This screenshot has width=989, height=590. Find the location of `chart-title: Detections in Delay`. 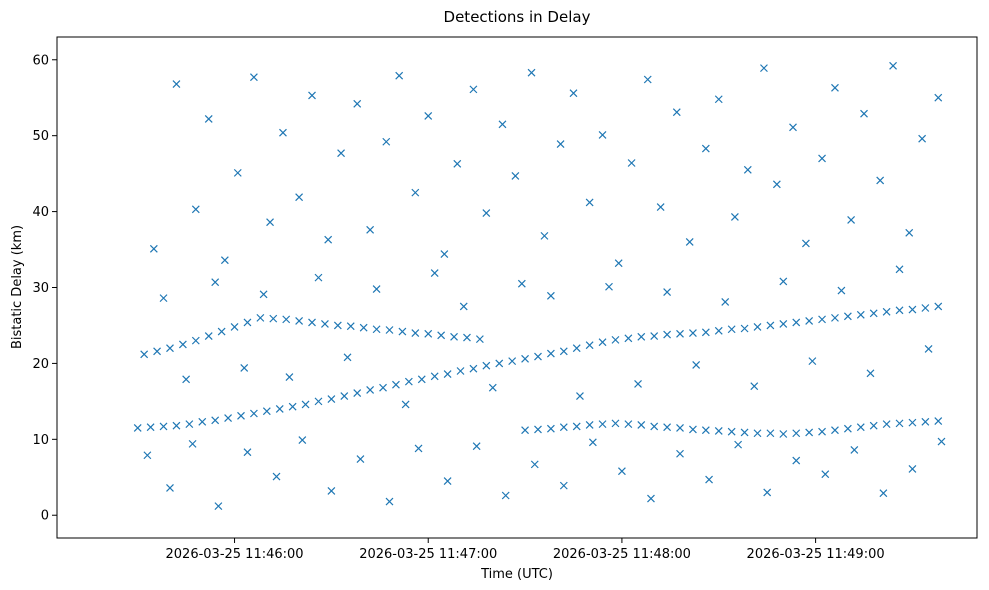

chart-title: Detections in Delay is located at coordinates (517, 17).